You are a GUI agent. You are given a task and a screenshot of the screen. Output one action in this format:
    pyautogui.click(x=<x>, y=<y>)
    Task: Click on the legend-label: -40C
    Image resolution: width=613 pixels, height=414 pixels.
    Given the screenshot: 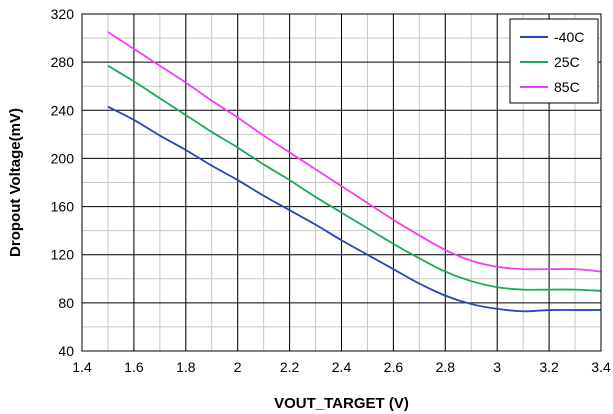 What is the action you would take?
    pyautogui.click(x=569, y=37)
    